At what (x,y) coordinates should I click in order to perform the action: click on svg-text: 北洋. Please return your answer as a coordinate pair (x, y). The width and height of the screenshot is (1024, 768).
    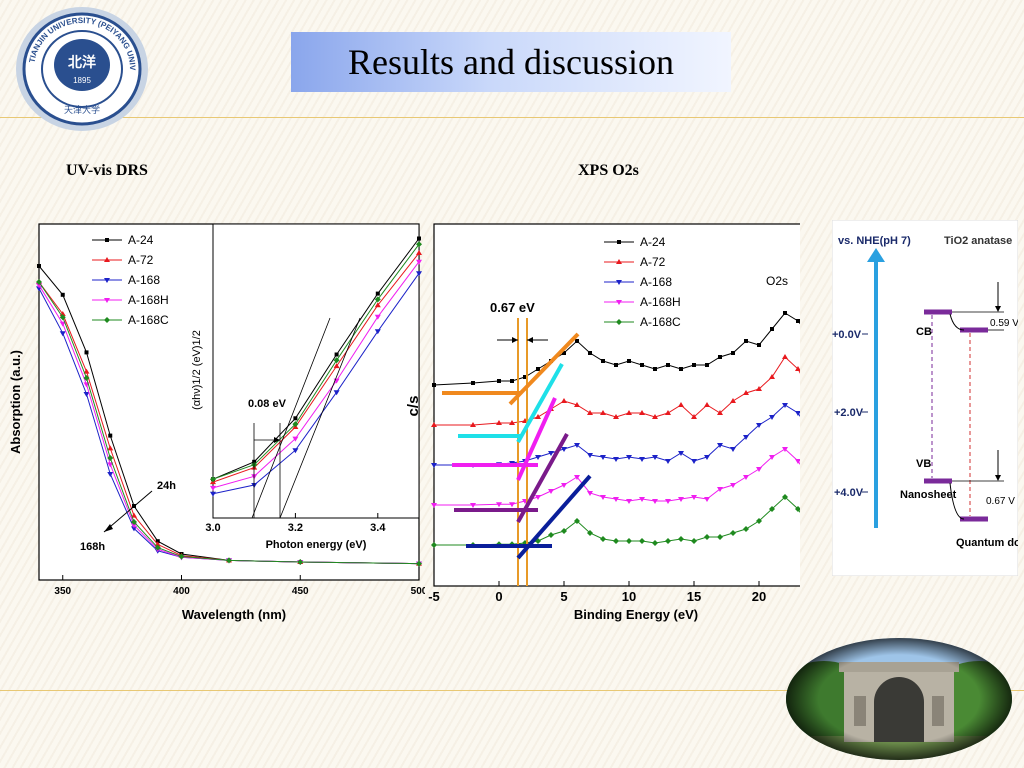
    Looking at the image, I should click on (82, 62).